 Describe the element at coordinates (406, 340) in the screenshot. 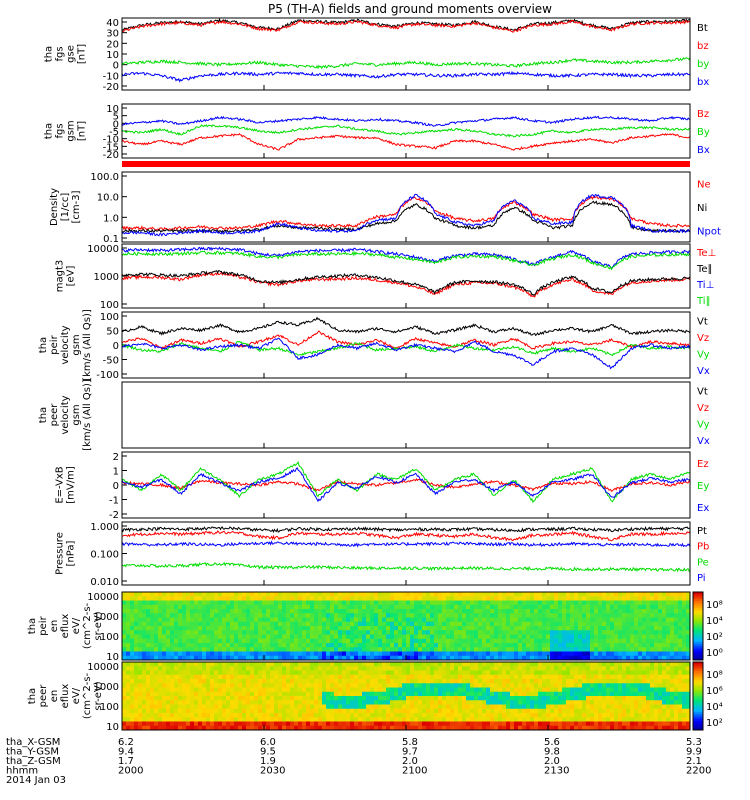

I see `peir_vel-series-1-line` at that location.